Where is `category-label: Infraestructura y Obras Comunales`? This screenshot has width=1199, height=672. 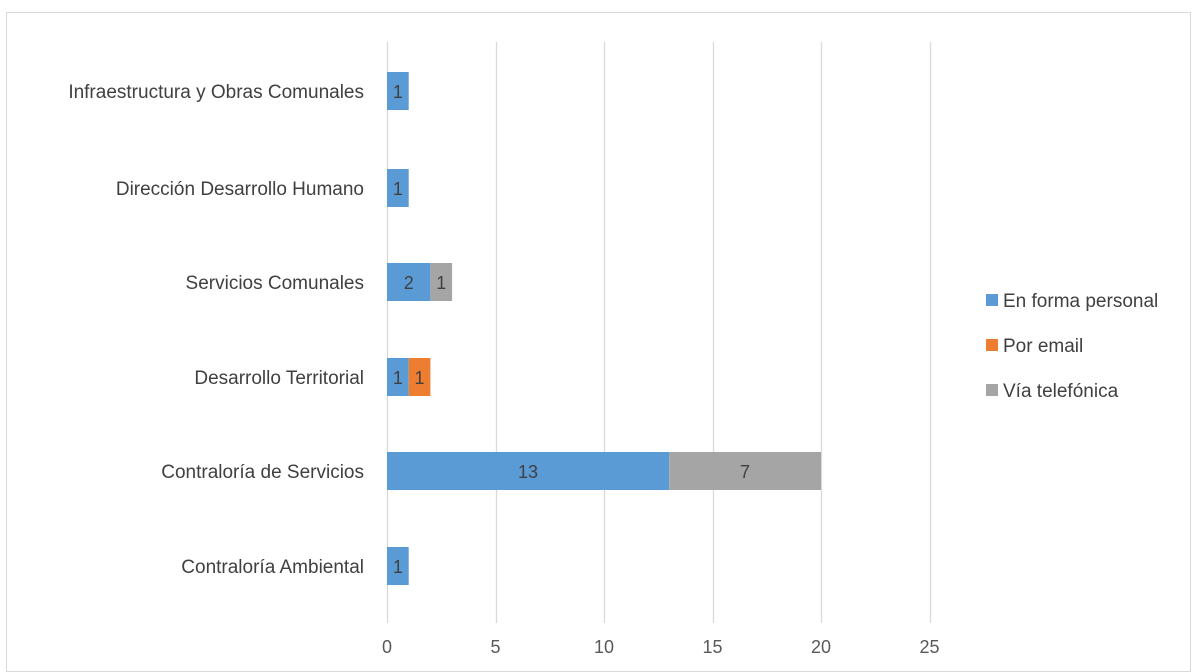 category-label: Infraestructura y Obras Comunales is located at coordinates (216, 92).